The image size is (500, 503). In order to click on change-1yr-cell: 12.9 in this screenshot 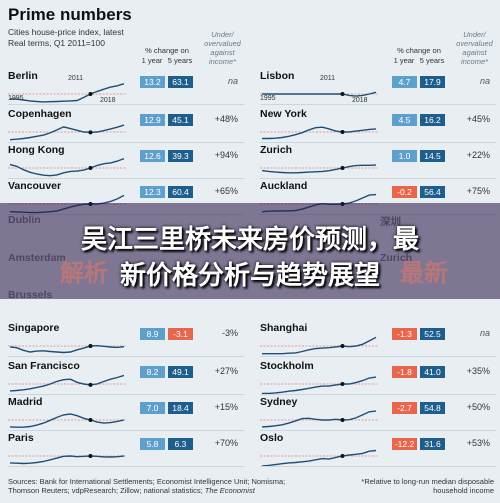, I will do `click(152, 120)`.